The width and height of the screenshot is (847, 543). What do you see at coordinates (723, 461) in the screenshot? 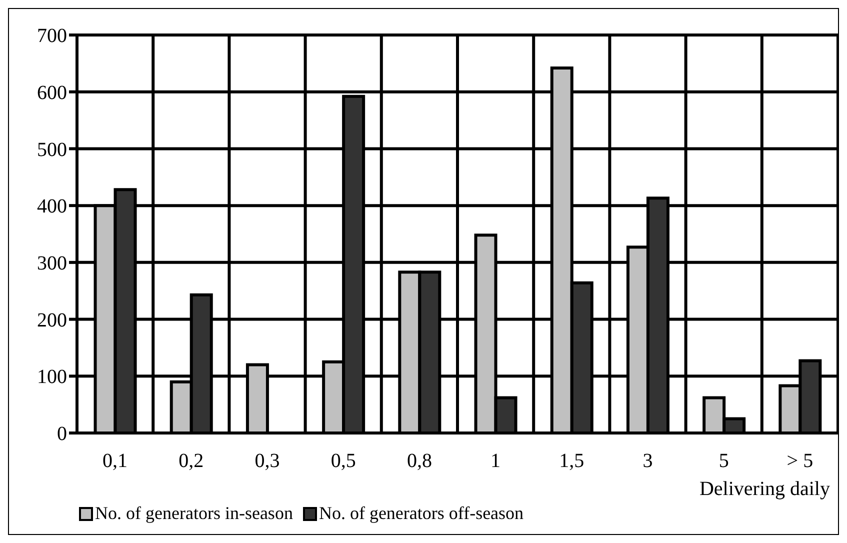
I see `x-tick-label: 5` at bounding box center [723, 461].